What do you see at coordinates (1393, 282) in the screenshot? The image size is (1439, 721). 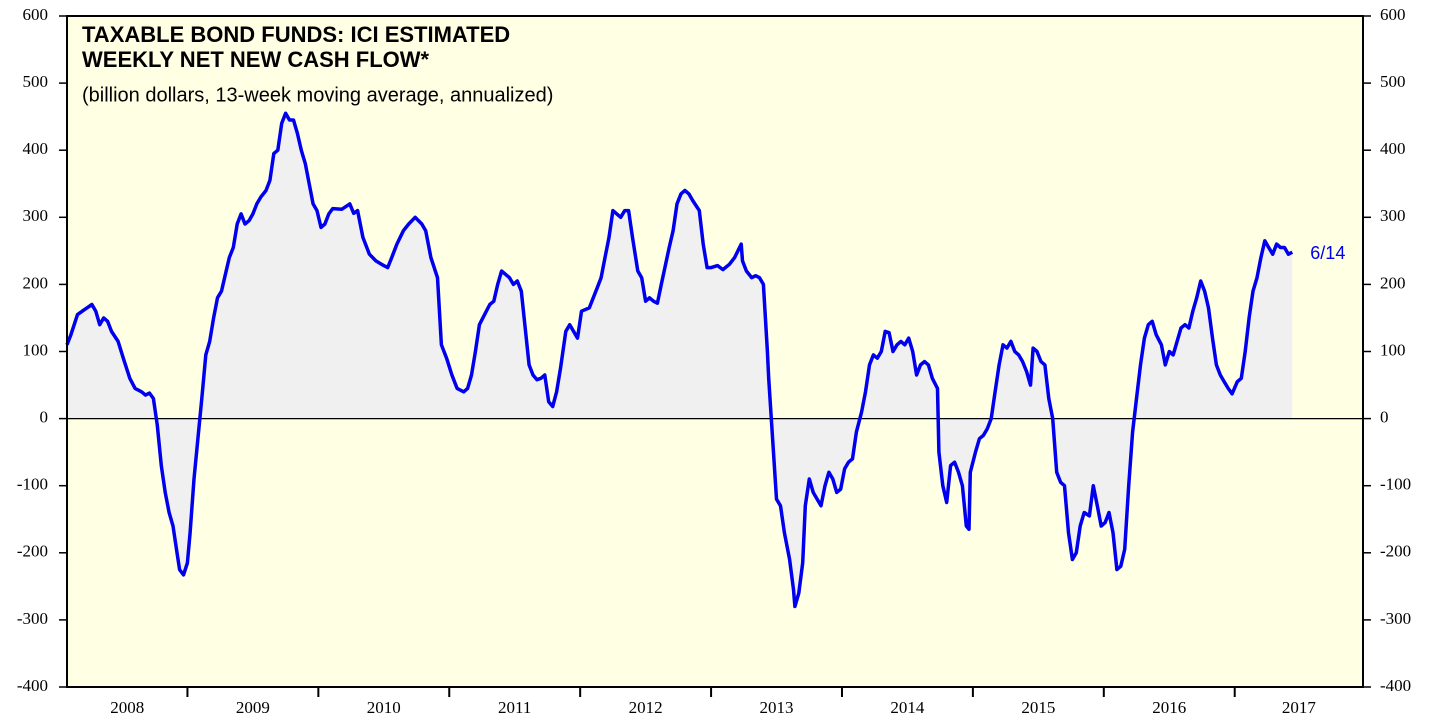 I see `y2-tick-label: 200` at bounding box center [1393, 282].